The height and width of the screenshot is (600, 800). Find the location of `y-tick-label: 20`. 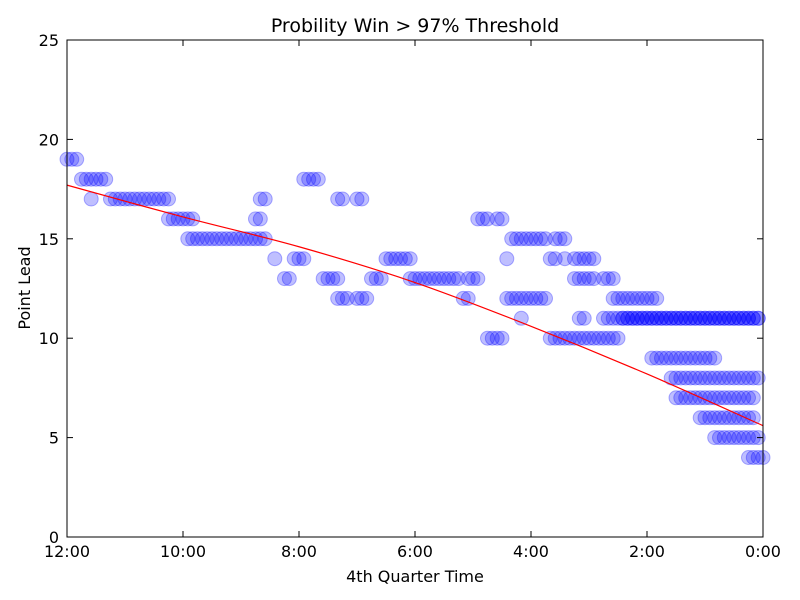

y-tick-label: 20 is located at coordinates (49, 139).